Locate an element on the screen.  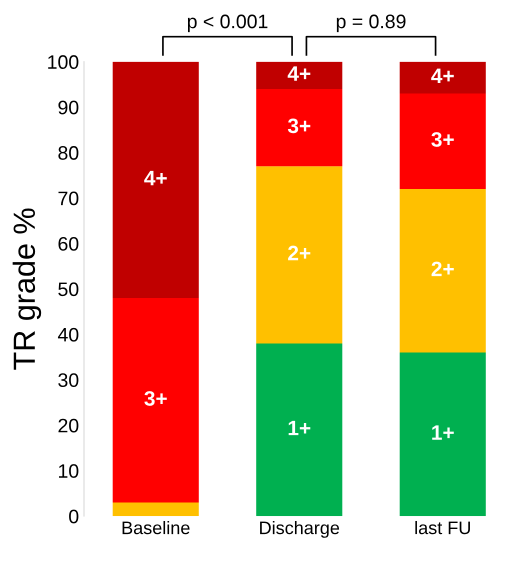
series-label: 3+ is located at coordinates (299, 126).